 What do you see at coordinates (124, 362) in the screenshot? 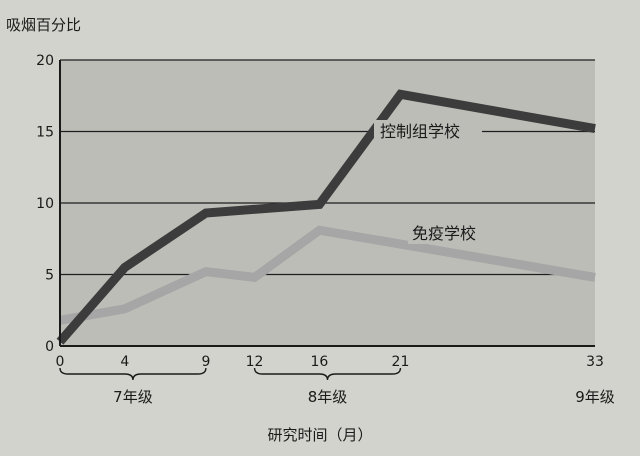
I see `x-tick-label: 4` at bounding box center [124, 362].